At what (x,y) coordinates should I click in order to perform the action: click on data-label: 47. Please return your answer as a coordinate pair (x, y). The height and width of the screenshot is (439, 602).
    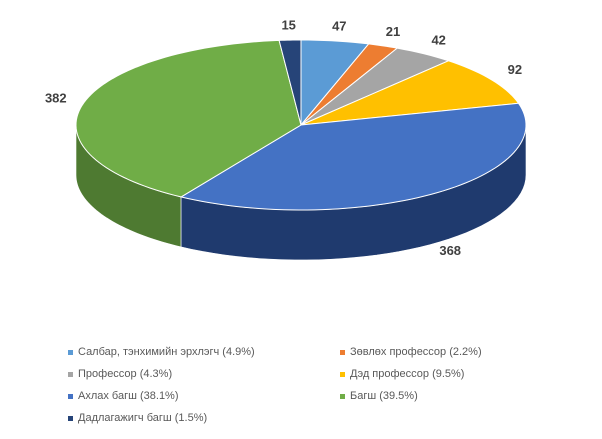
    Looking at the image, I should click on (339, 25).